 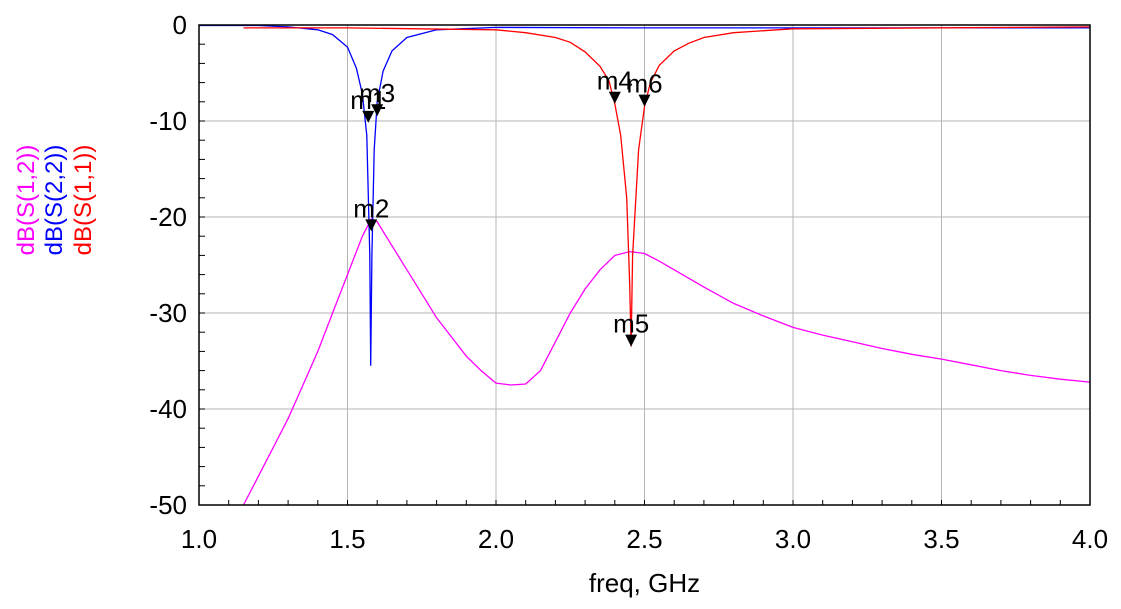 What do you see at coordinates (644, 583) in the screenshot?
I see `x-axis-title: freq, GHz` at bounding box center [644, 583].